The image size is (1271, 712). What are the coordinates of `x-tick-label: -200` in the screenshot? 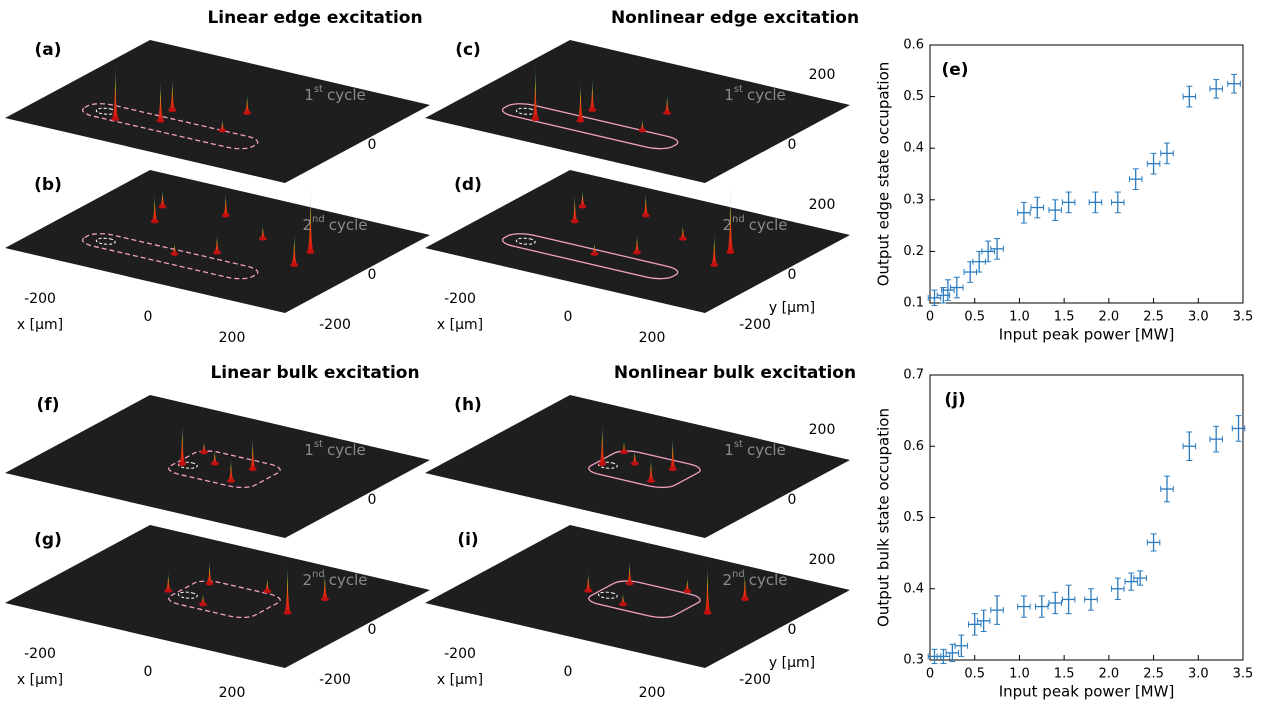 It's located at (460, 654).